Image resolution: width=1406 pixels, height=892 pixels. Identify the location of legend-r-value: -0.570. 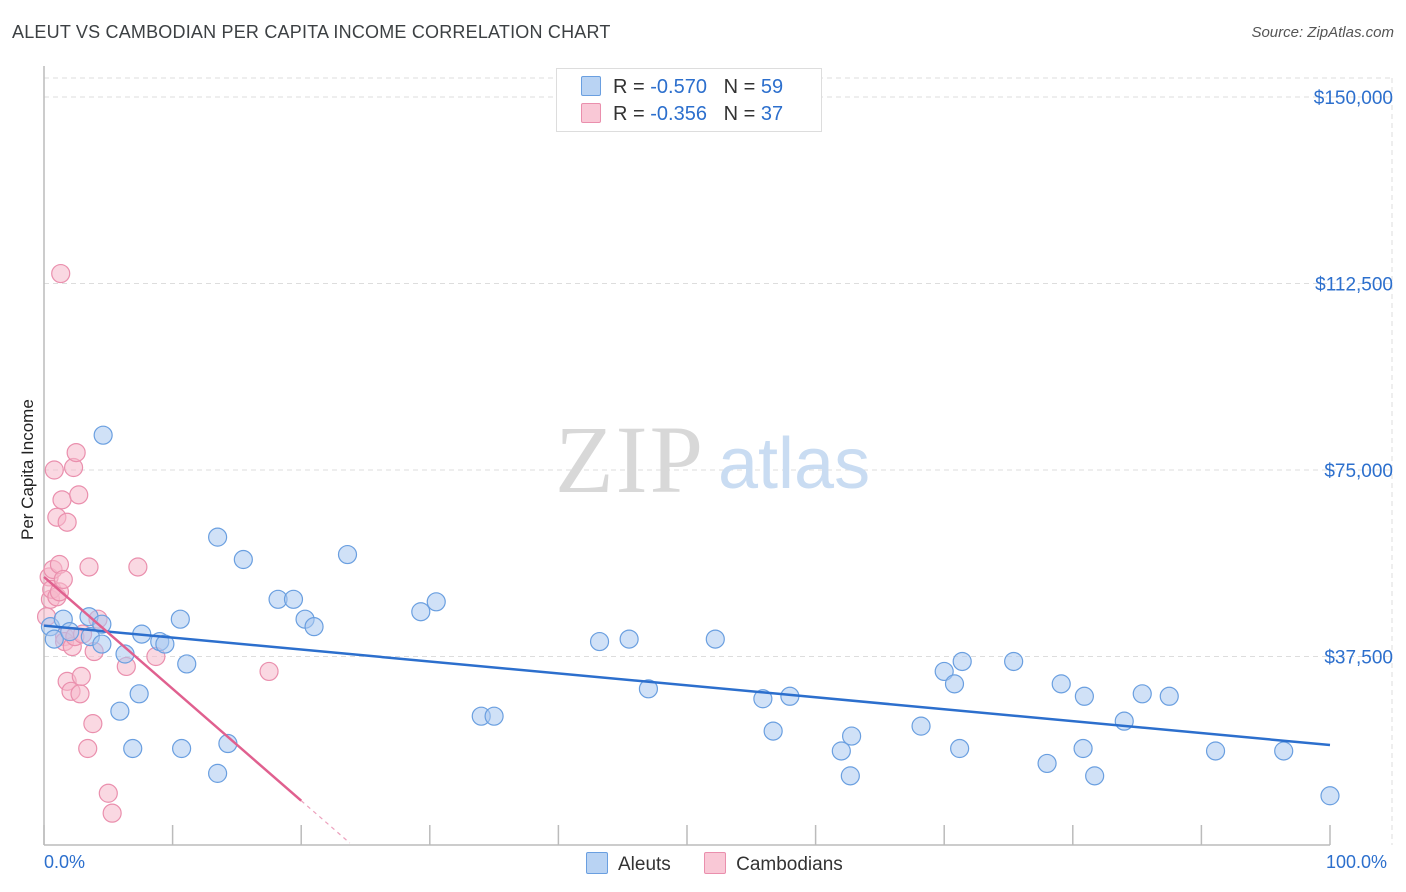
(678, 87).